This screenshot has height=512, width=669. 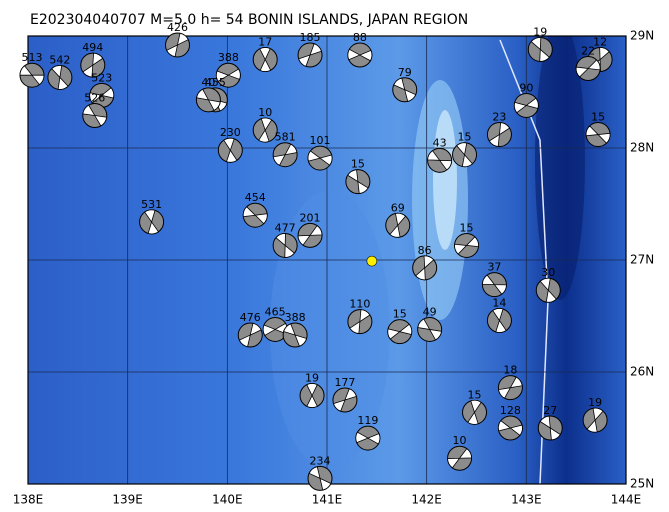 What do you see at coordinates (255, 197) in the screenshot?
I see `depth-label: 454` at bounding box center [255, 197].